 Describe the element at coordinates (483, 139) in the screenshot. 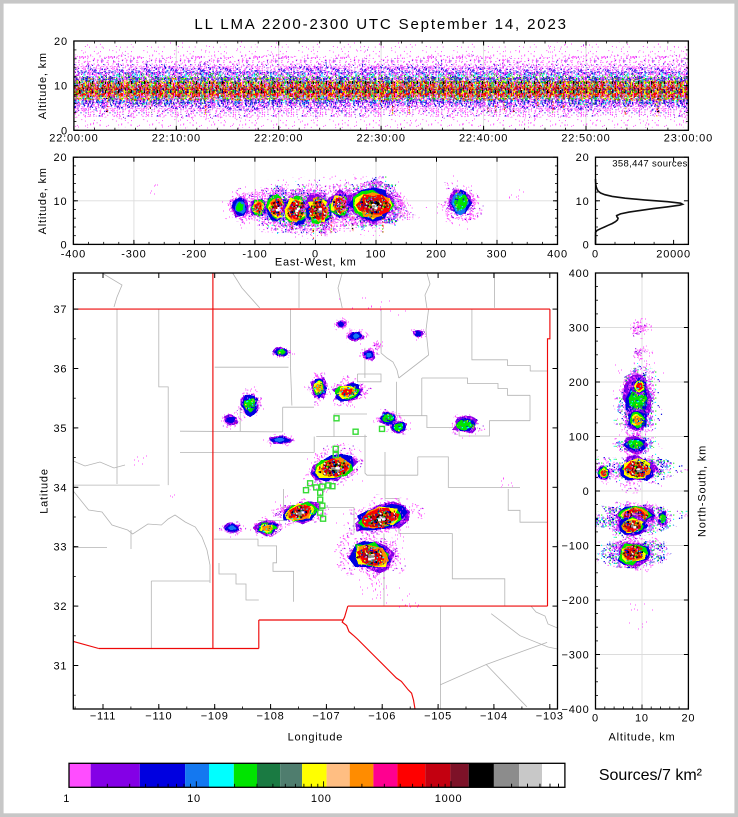

I see `svg-text: 22:40:00` at that location.